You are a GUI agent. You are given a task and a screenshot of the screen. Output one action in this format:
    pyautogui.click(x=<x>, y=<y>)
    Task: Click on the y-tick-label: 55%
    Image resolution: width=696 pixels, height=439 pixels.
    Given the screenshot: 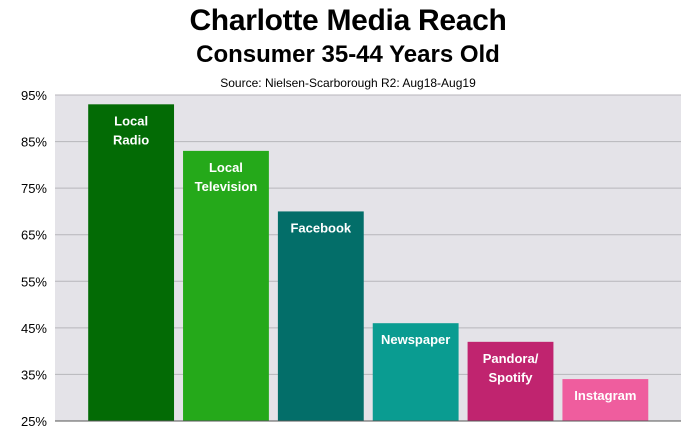 What is the action you would take?
    pyautogui.click(x=34, y=281)
    